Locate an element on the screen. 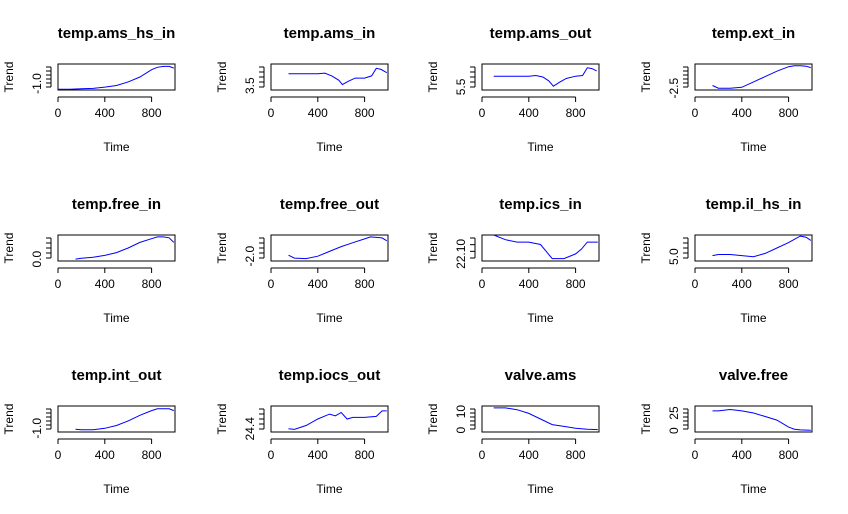 The height and width of the screenshot is (514, 848). chart-title: temp.free_in is located at coordinates (116, 204).